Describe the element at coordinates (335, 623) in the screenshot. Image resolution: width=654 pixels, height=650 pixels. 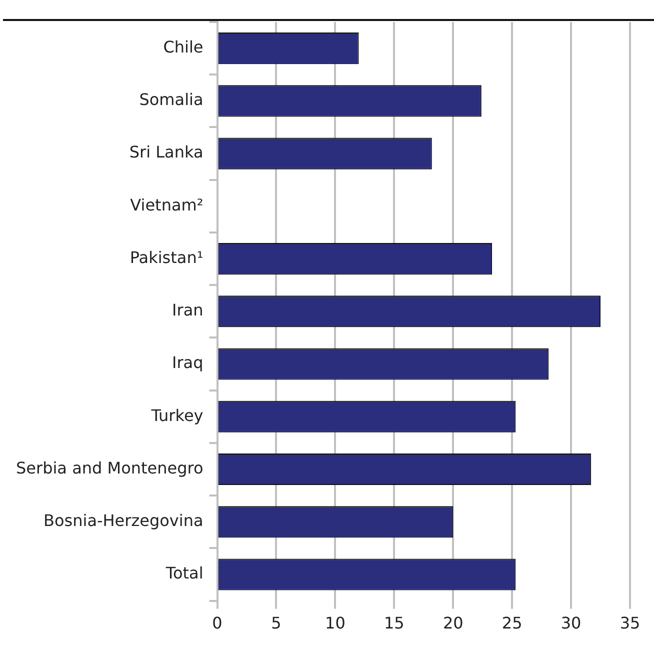
I see `x-tick-label: 10` at that location.